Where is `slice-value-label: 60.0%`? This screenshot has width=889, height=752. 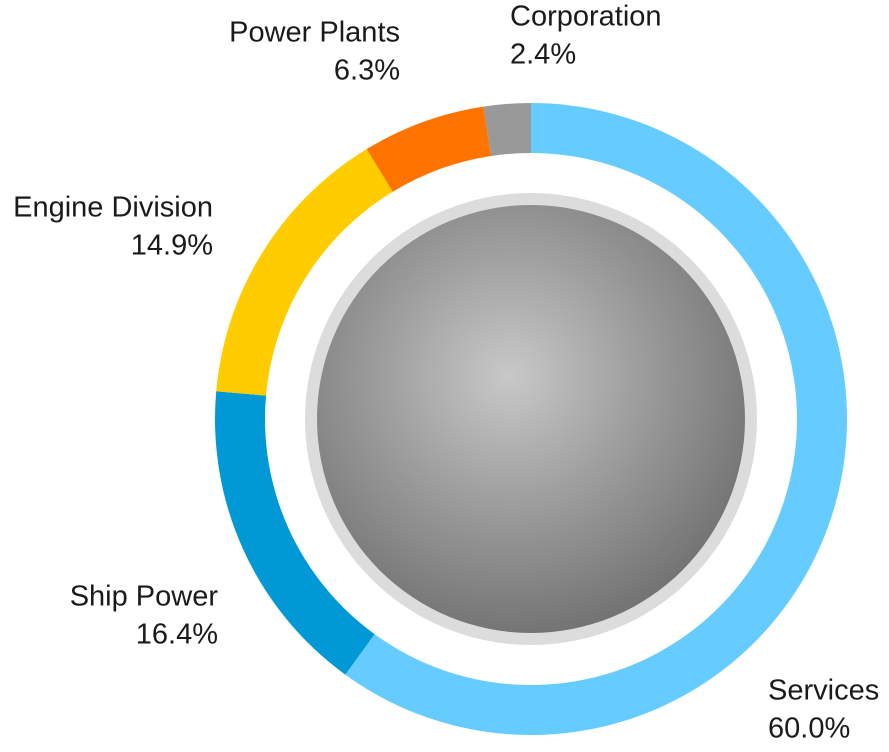 slice-value-label: 60.0% is located at coordinates (809, 729).